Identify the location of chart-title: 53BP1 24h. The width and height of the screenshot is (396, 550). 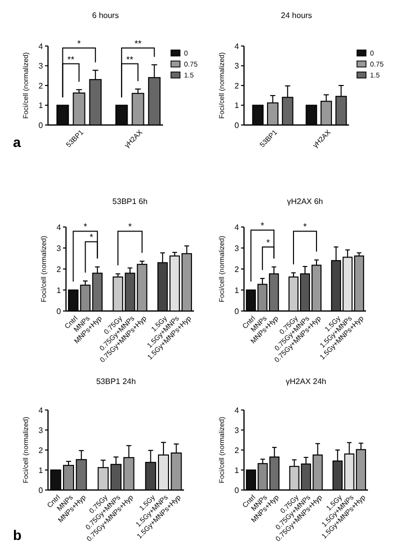
(116, 381).